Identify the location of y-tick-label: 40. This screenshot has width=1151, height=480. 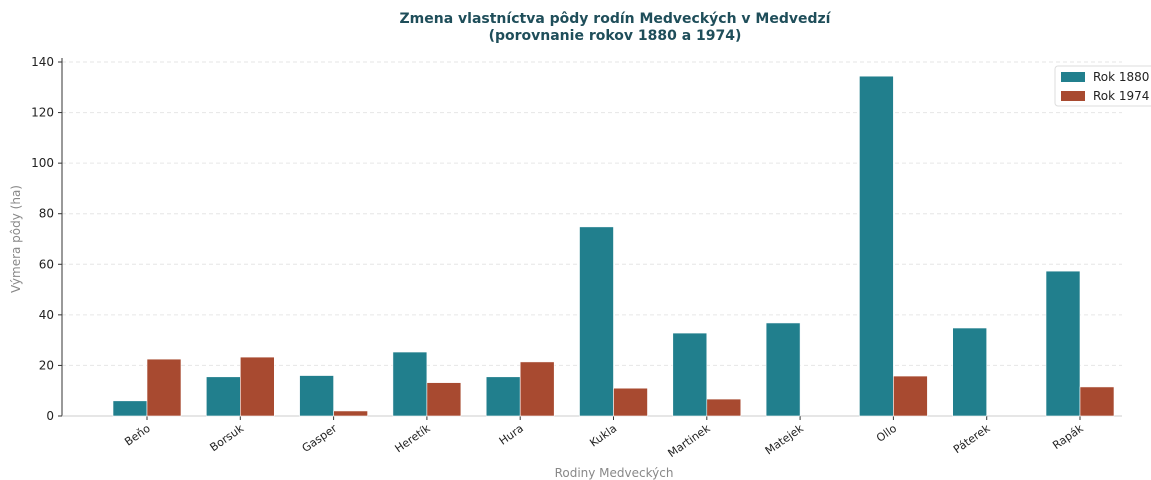
(46, 315).